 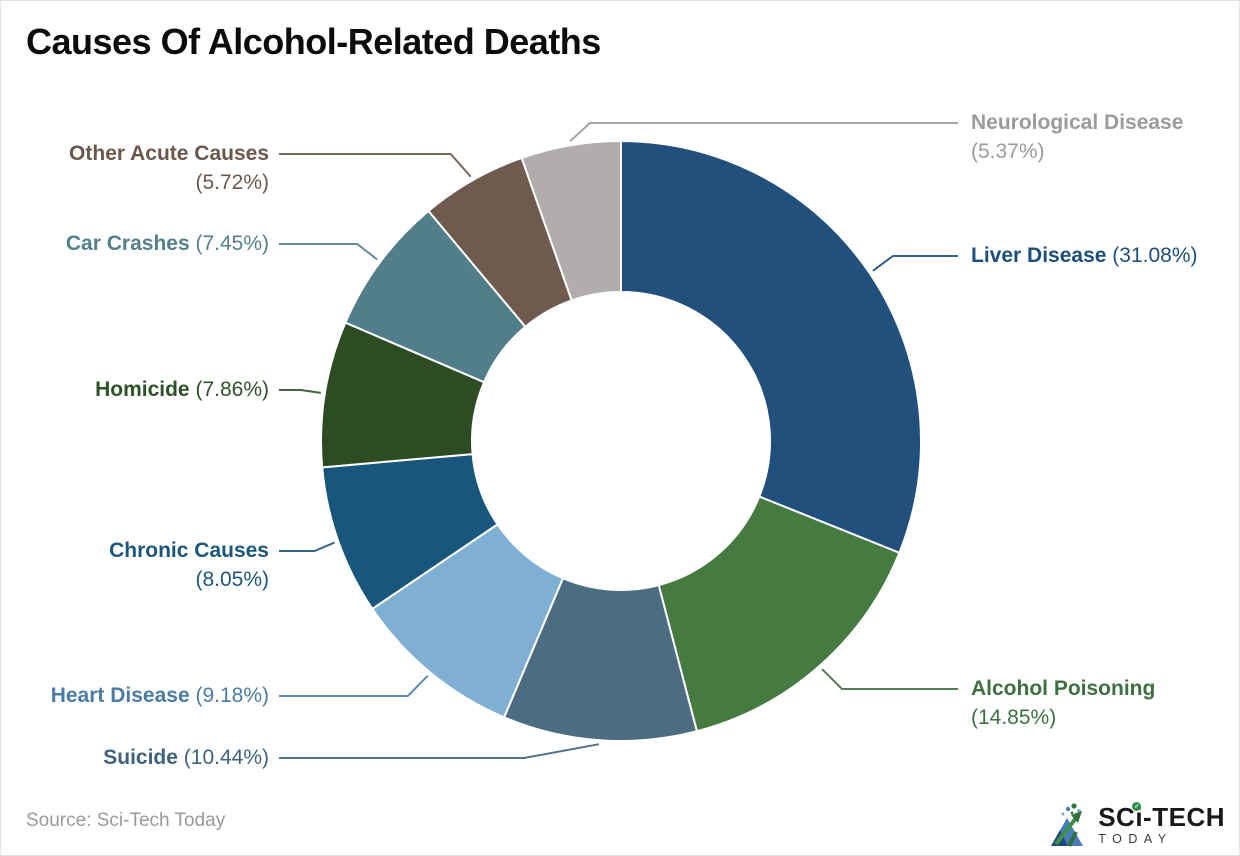 What do you see at coordinates (1077, 122) in the screenshot?
I see `callout-name: Neurological Disease` at bounding box center [1077, 122].